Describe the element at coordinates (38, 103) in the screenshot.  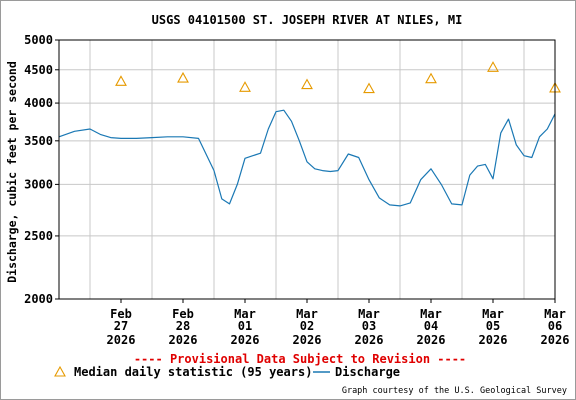
I see `y-tick-label: 4000` at that location.